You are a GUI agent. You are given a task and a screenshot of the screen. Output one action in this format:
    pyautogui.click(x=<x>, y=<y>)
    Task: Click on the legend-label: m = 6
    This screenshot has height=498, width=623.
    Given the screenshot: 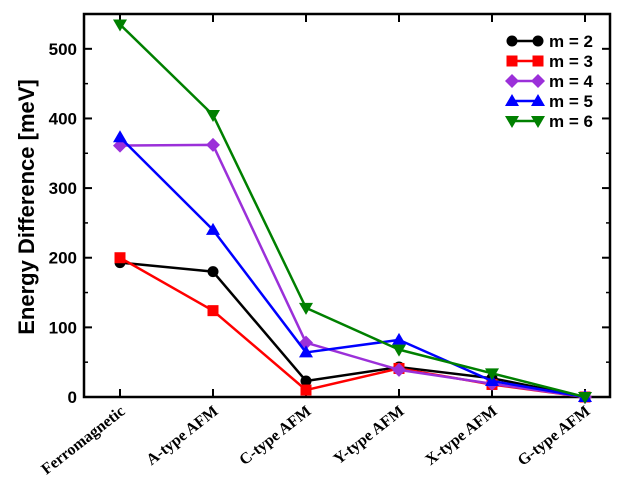 What is the action you would take?
    pyautogui.click(x=571, y=121)
    